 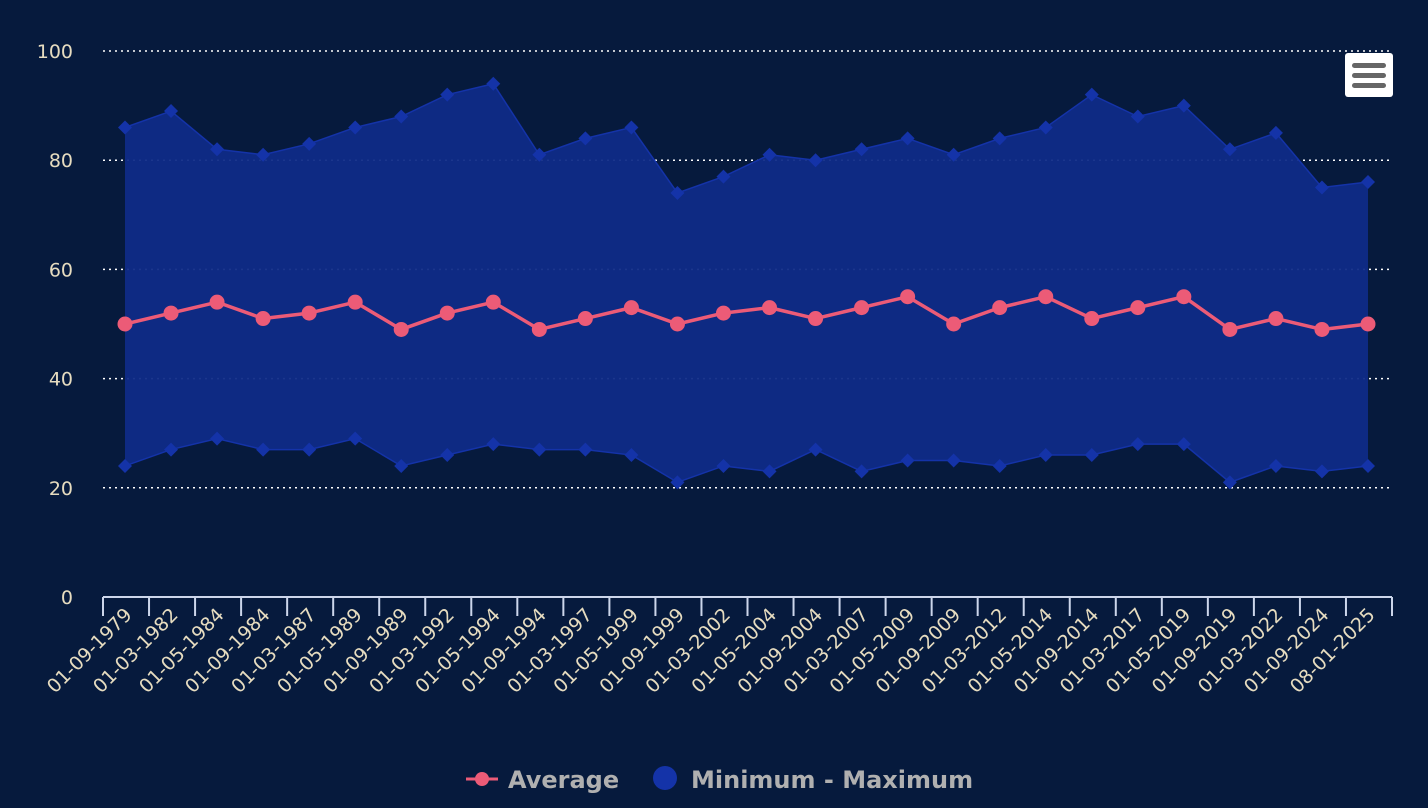 I want to click on y-tick-label: 60, so click(x=61, y=270).